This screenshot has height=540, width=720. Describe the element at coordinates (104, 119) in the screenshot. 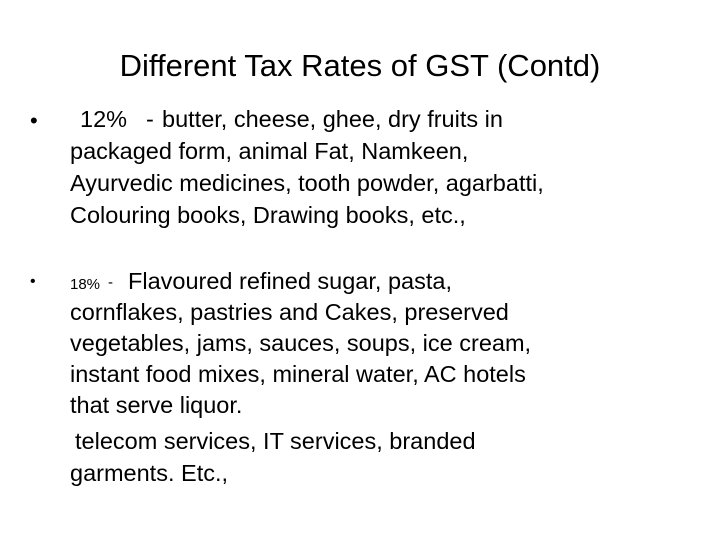

I see `rate: 12%` at that location.